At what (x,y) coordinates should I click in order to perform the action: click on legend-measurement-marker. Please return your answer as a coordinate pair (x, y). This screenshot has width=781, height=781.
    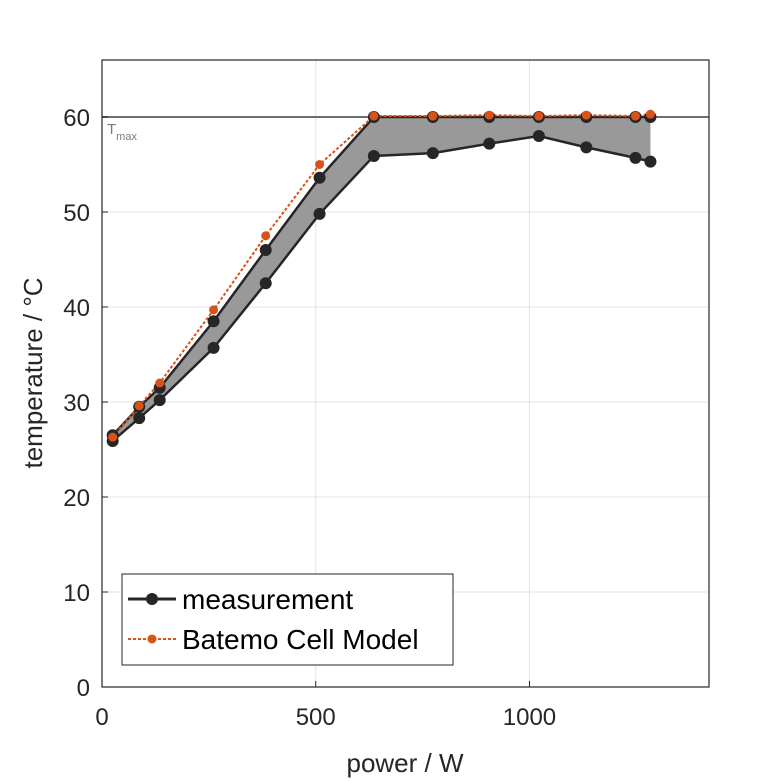
    Looking at the image, I should click on (152, 599).